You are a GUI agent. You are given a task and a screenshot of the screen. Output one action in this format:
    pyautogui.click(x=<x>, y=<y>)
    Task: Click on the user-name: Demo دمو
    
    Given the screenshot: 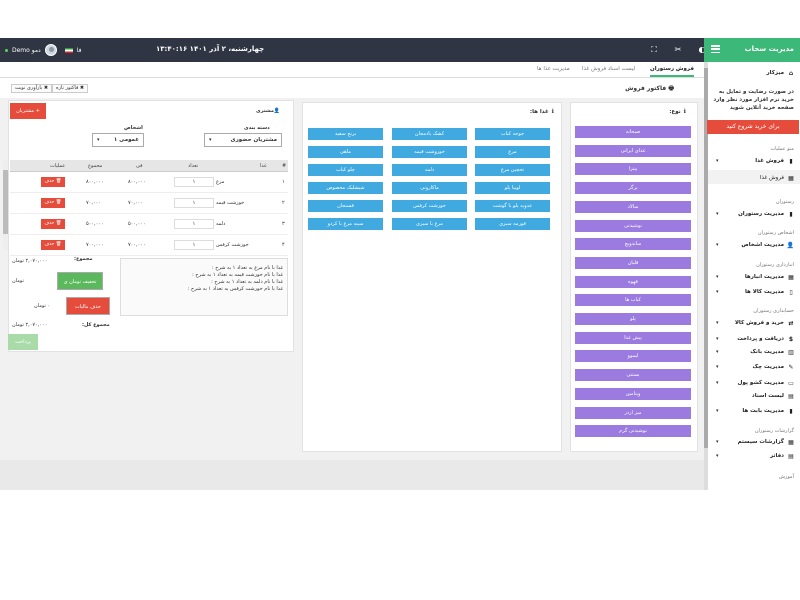 What is the action you would take?
    pyautogui.click(x=26, y=50)
    